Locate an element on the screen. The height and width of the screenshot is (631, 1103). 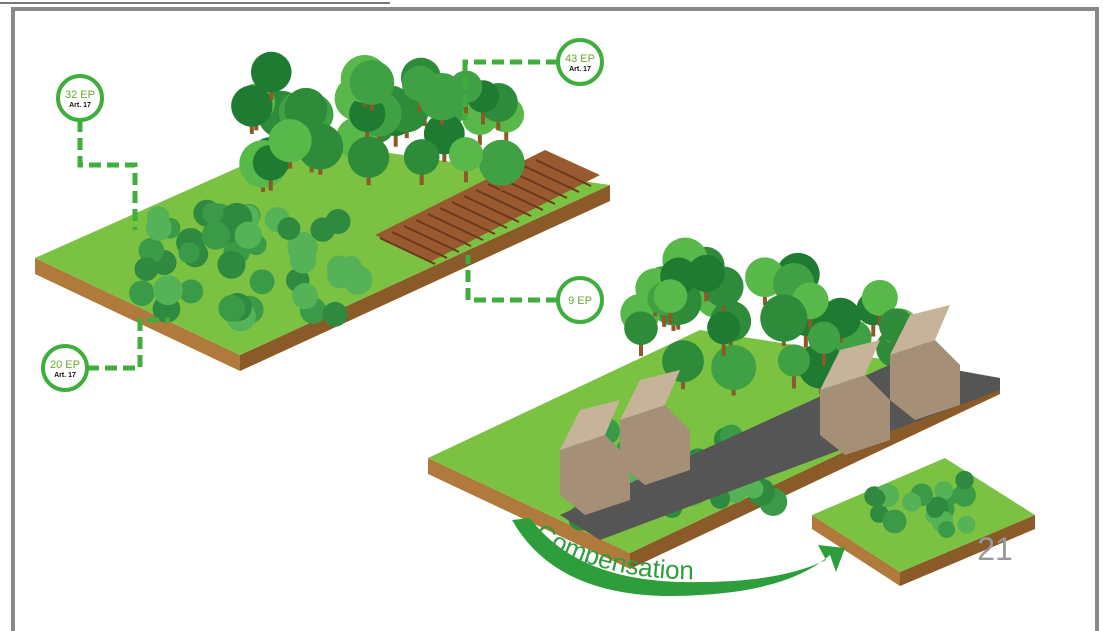
field is located at coordinates (487, 206).